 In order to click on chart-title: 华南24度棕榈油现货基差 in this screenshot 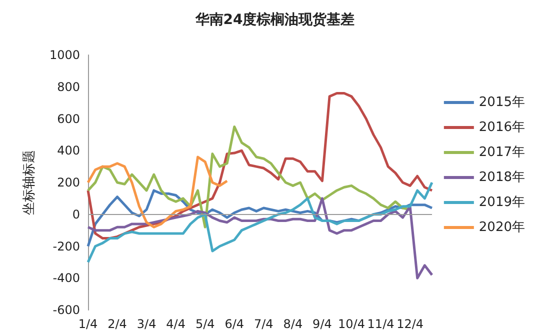, I will do `click(274, 19)`.